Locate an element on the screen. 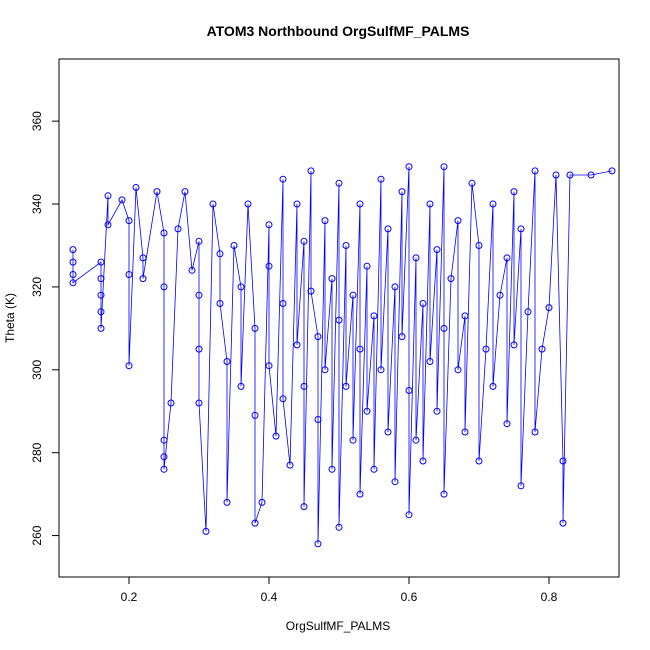  y-tick-label: 260 is located at coordinates (37, 535).